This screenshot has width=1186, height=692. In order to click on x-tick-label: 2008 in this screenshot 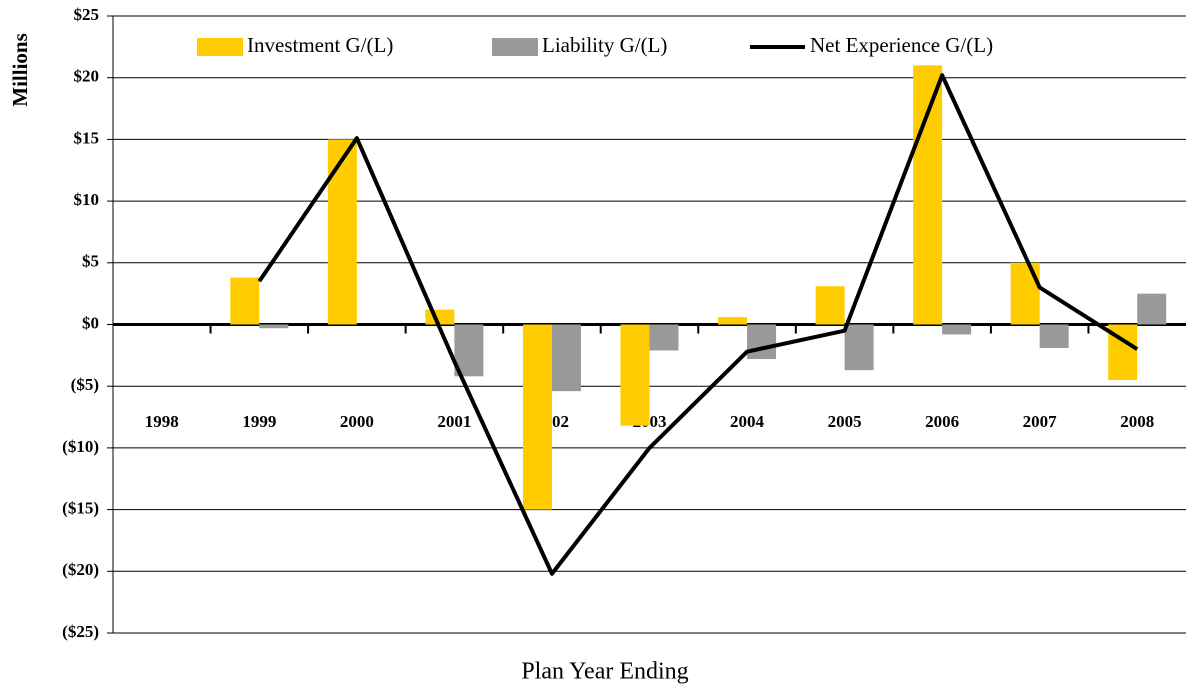, I will do `click(1137, 421)`.